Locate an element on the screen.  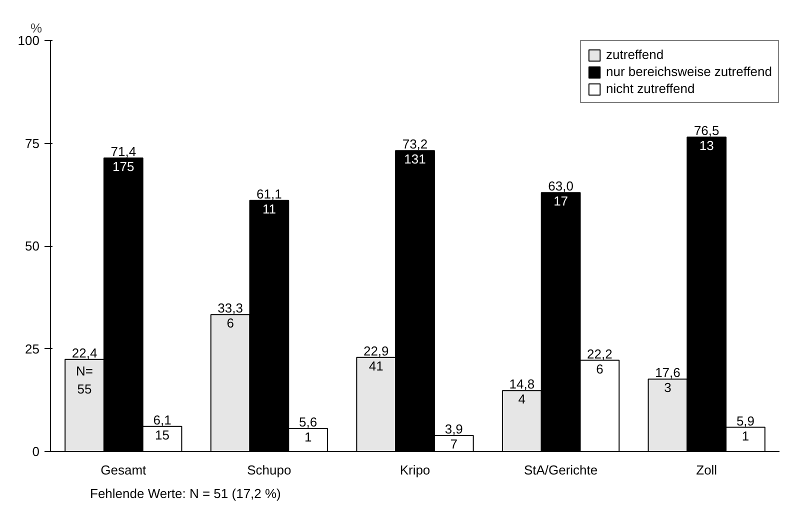
annotation: 15 is located at coordinates (162, 434).